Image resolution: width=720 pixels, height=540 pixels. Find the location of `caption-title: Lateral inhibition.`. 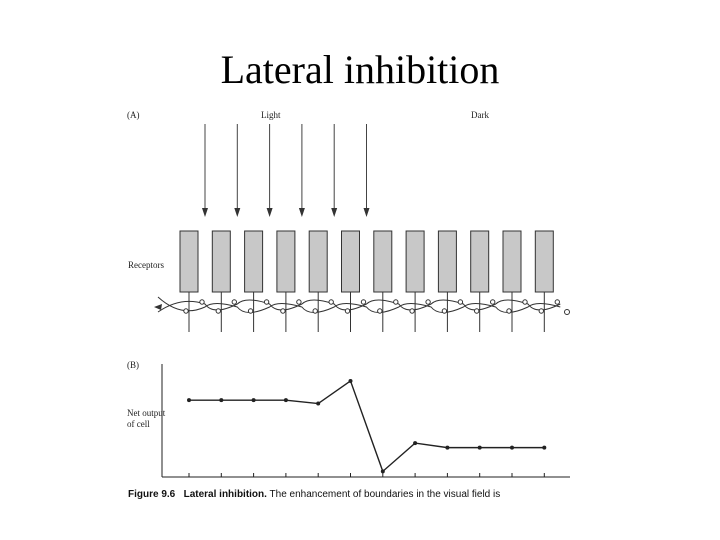

caption-title: Lateral inhibition. is located at coordinates (225, 494).